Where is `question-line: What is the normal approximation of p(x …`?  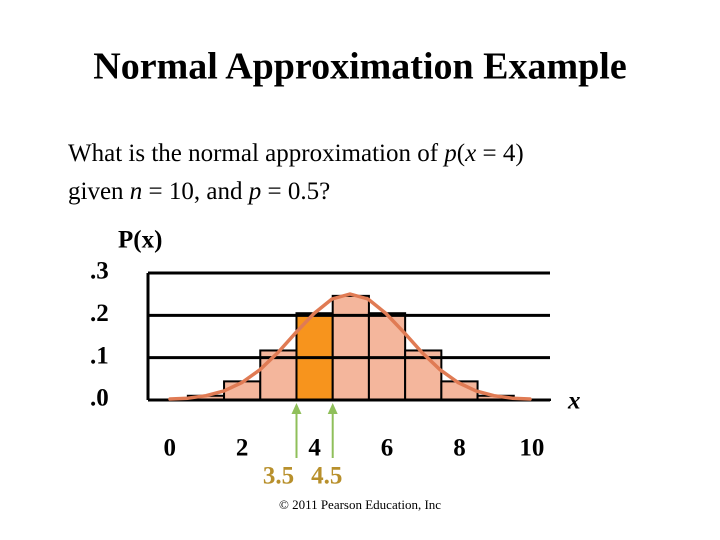 question-line: What is the normal approximation of p(x … is located at coordinates (296, 153).